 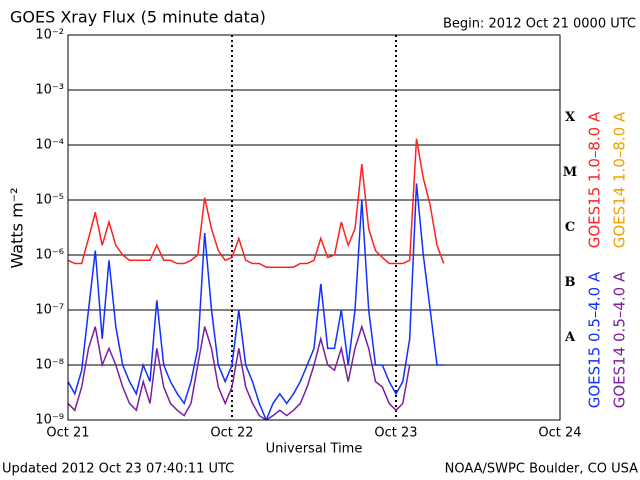 What do you see at coordinates (620, 339) in the screenshot?
I see `legend-entry: GOES14 0.5–4.0 A` at bounding box center [620, 339].